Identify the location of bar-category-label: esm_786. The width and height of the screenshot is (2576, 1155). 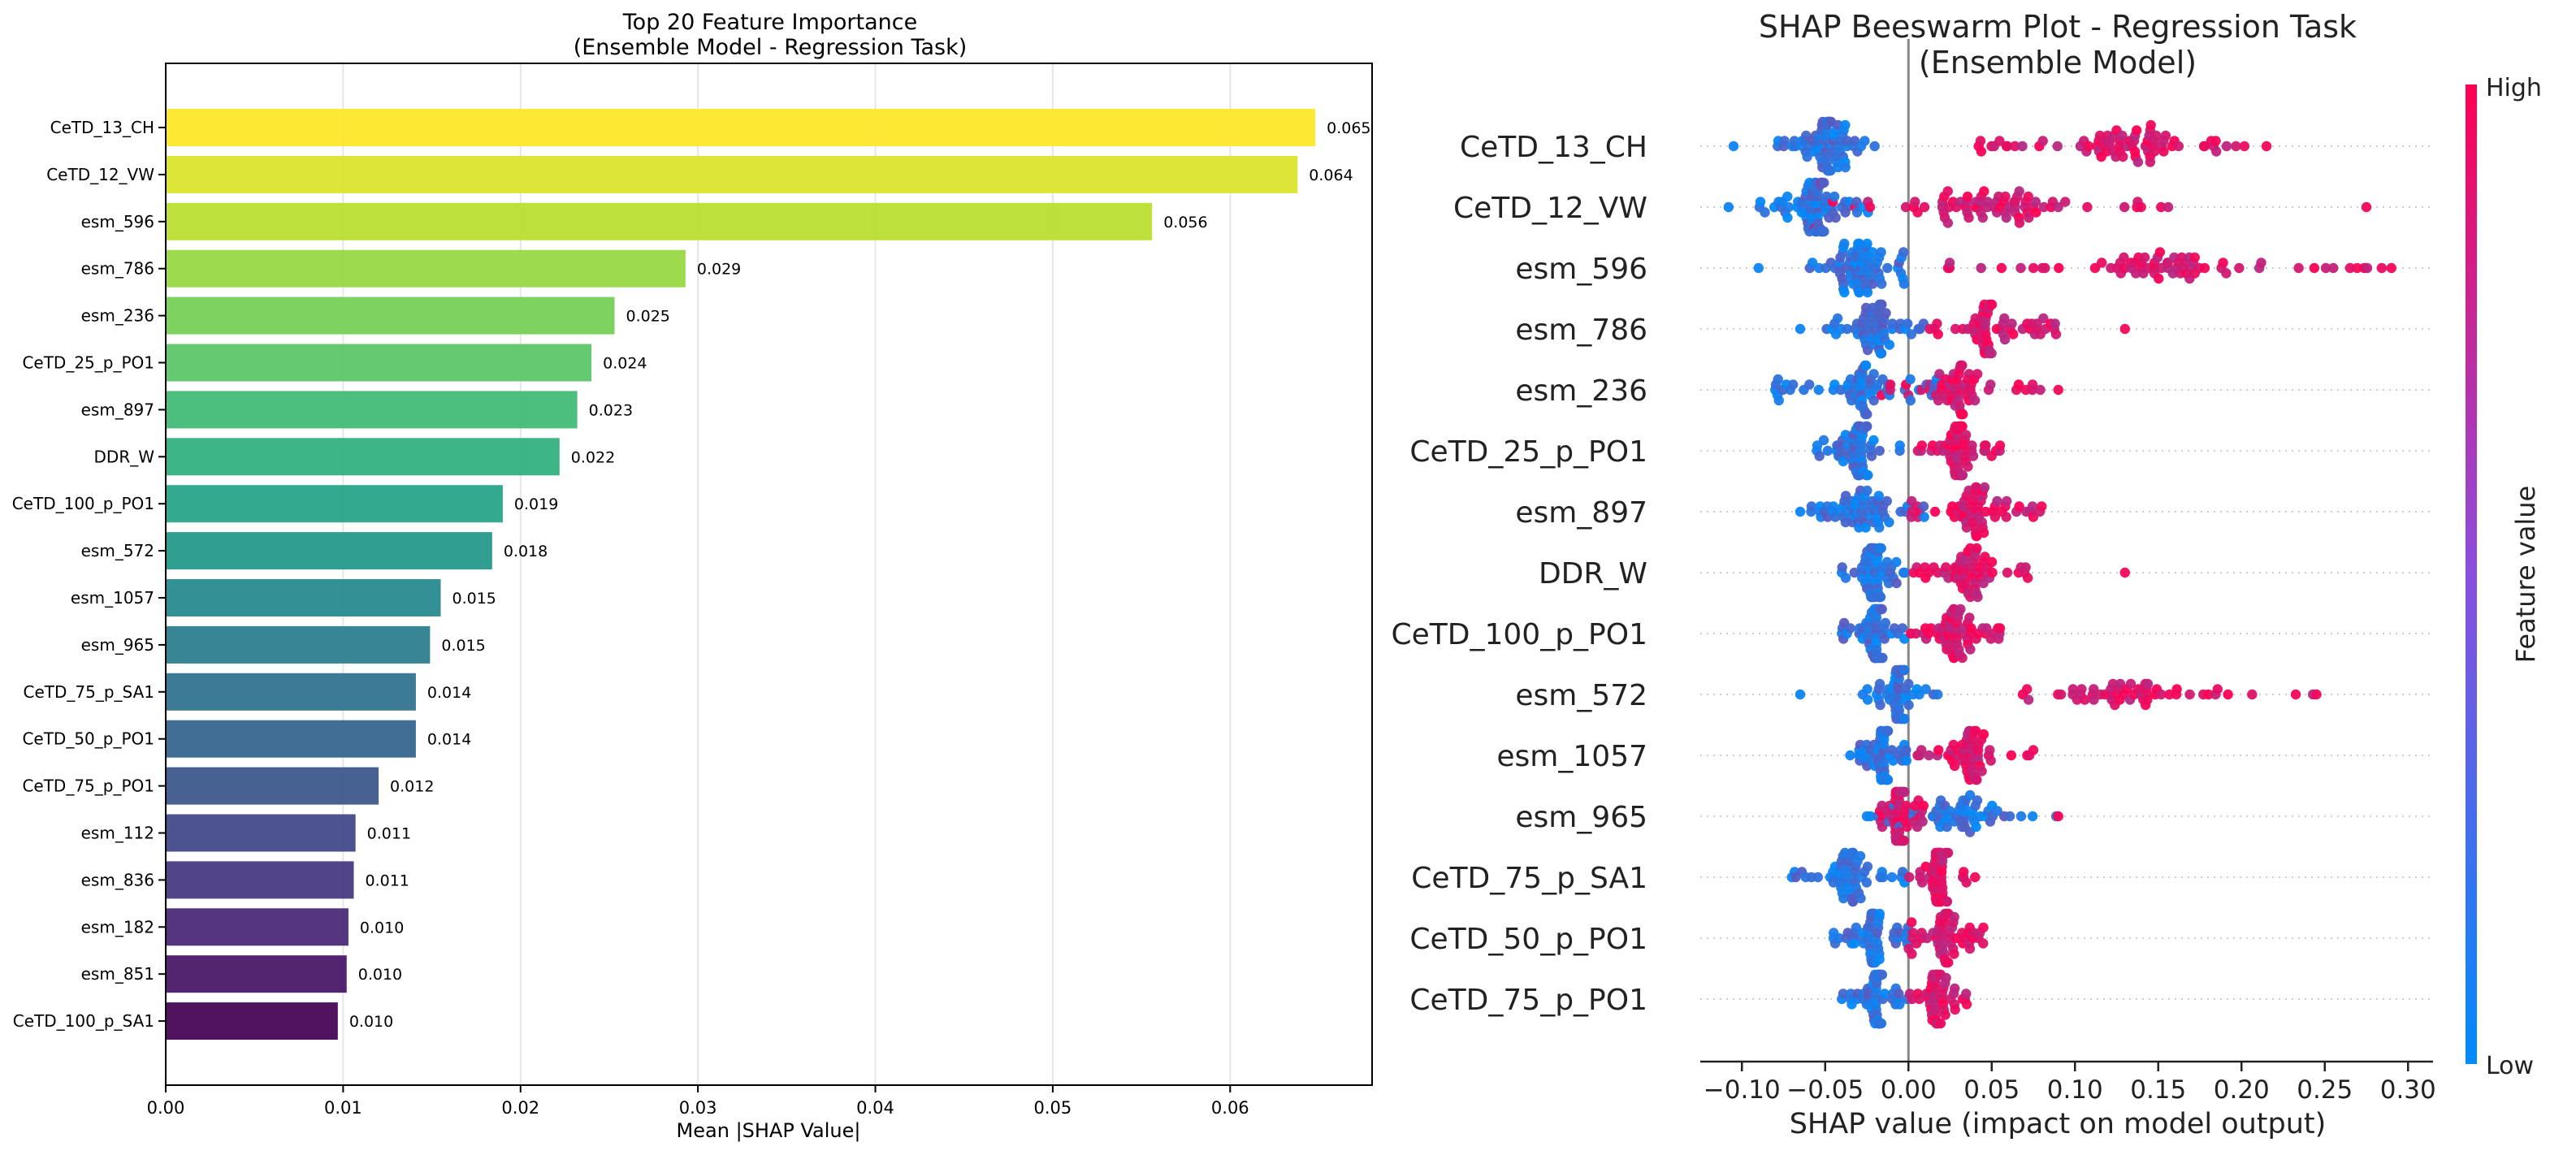
(117, 269).